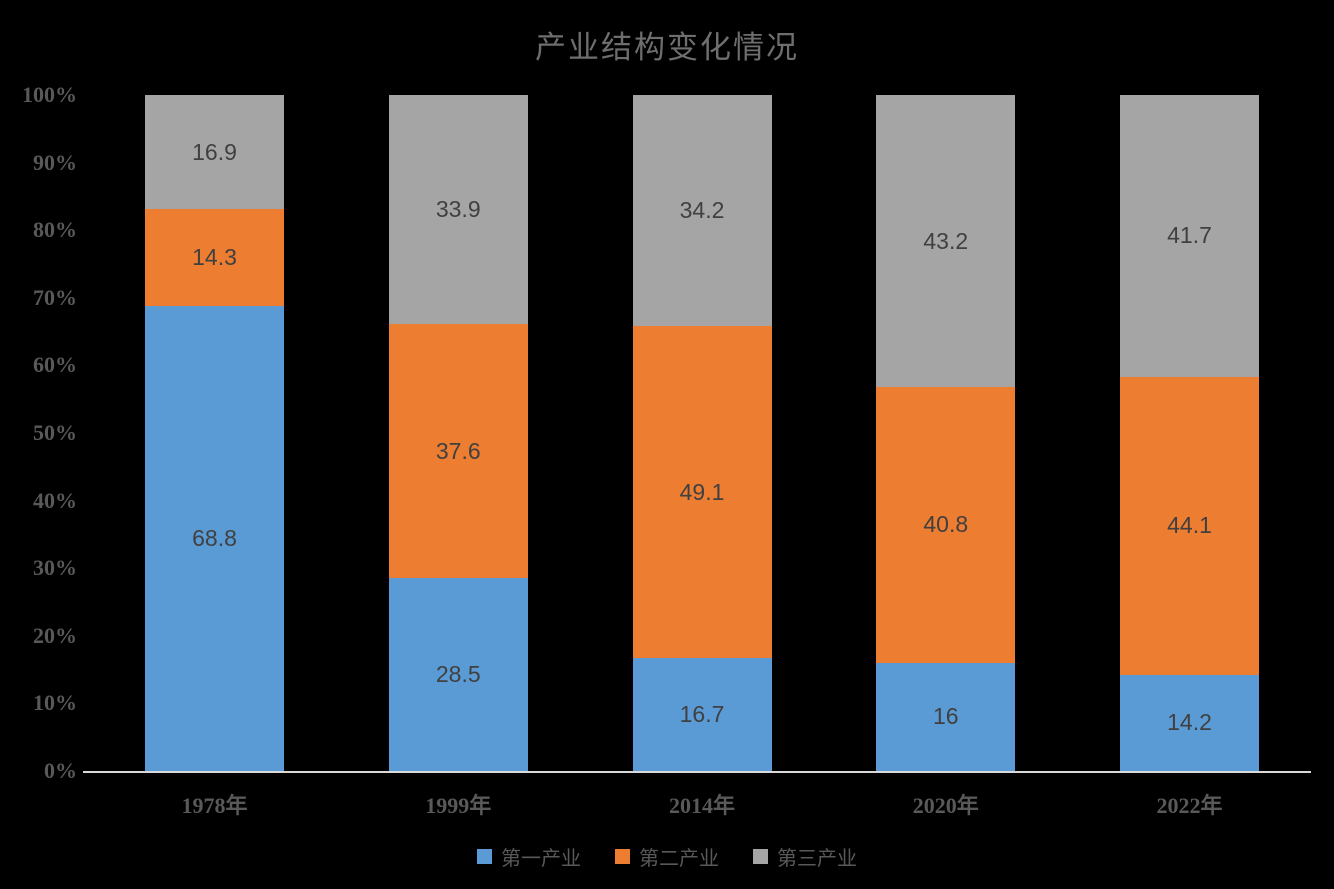 This screenshot has height=889, width=1334. I want to click on x-tick-label: 1999年, so click(458, 805).